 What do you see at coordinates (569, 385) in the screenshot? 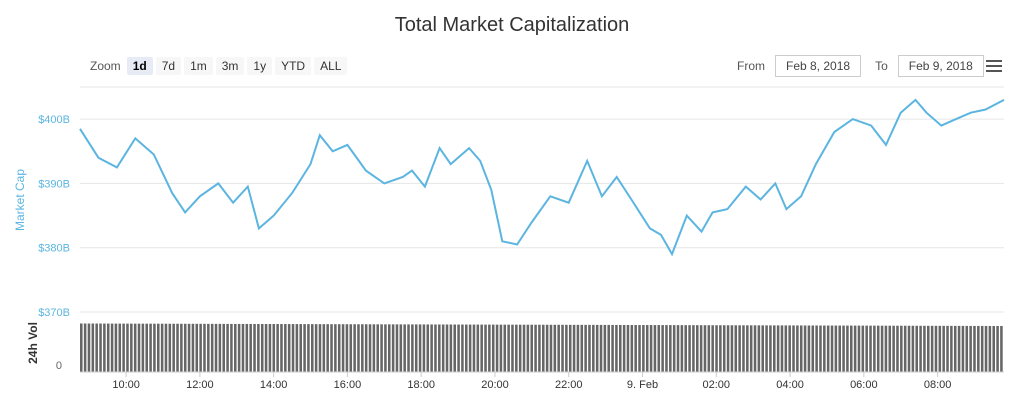
I see `x-tick-label: 22:00` at bounding box center [569, 385].